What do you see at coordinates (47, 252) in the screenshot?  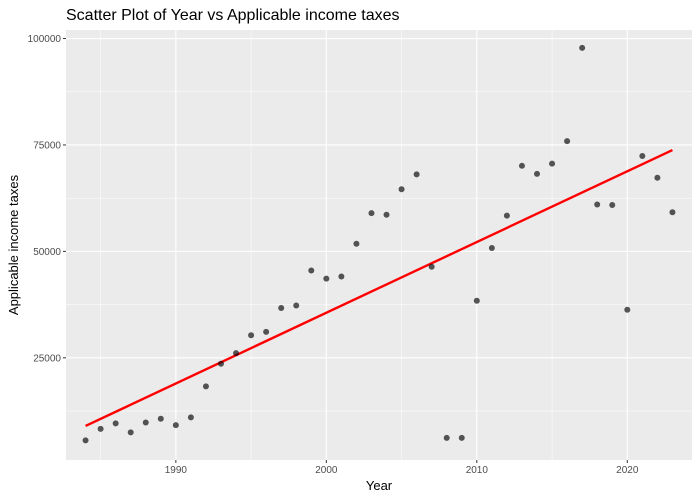 I see `y-tick-label: 50000` at bounding box center [47, 252].